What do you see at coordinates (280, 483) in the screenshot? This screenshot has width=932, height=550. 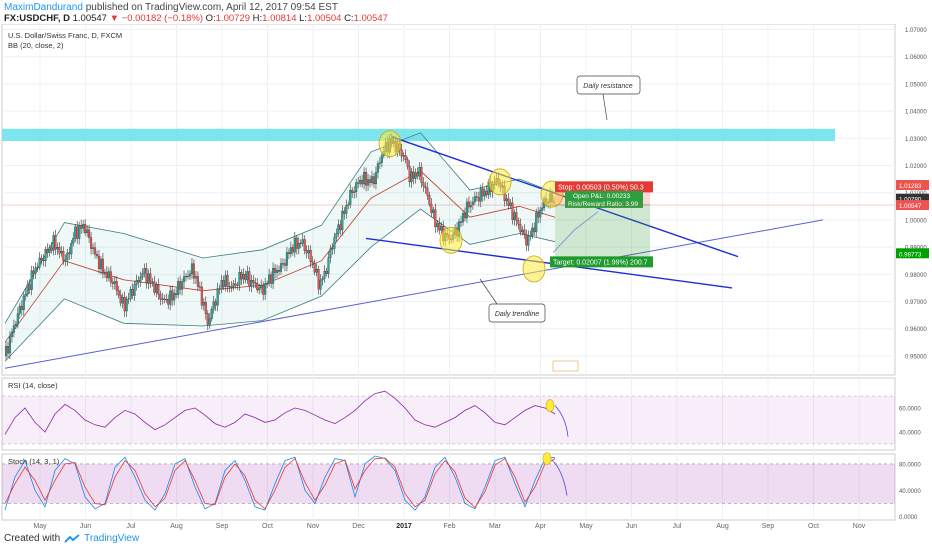 I see `stoch-k-line` at bounding box center [280, 483].